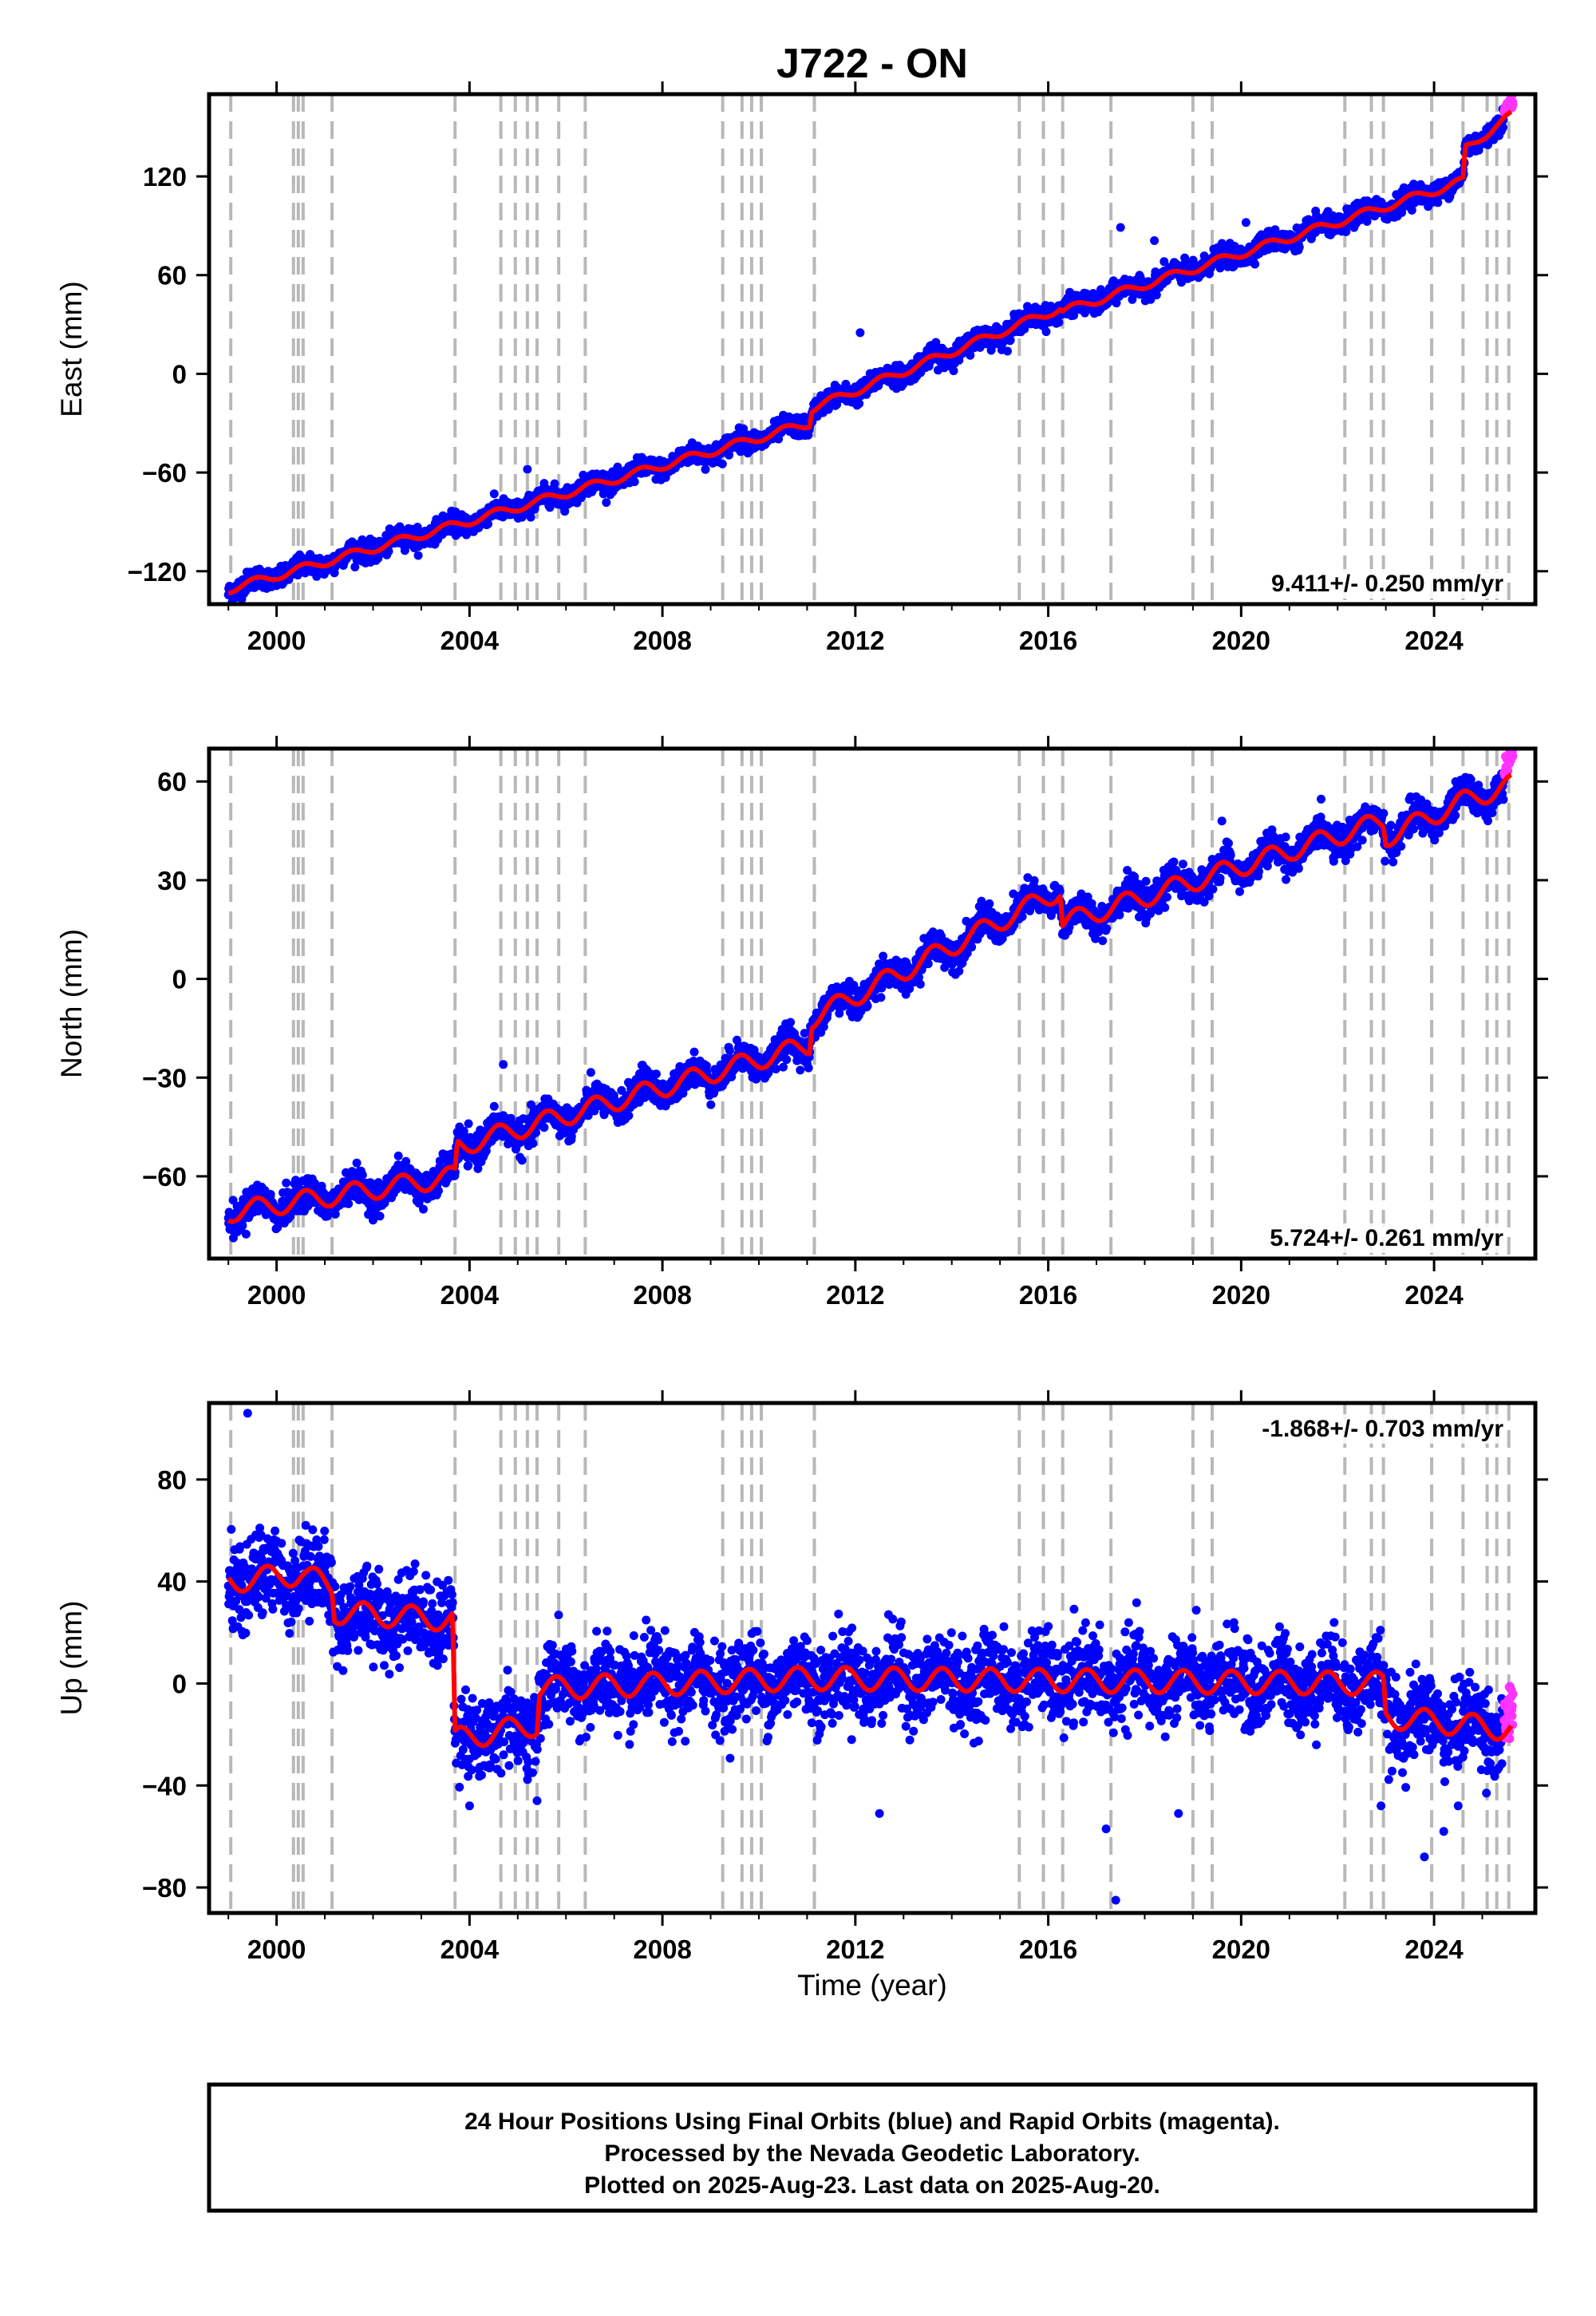 The height and width of the screenshot is (2316, 1596). Describe the element at coordinates (71, 349) in the screenshot. I see `east-y-axis-label: East (mm)` at that location.